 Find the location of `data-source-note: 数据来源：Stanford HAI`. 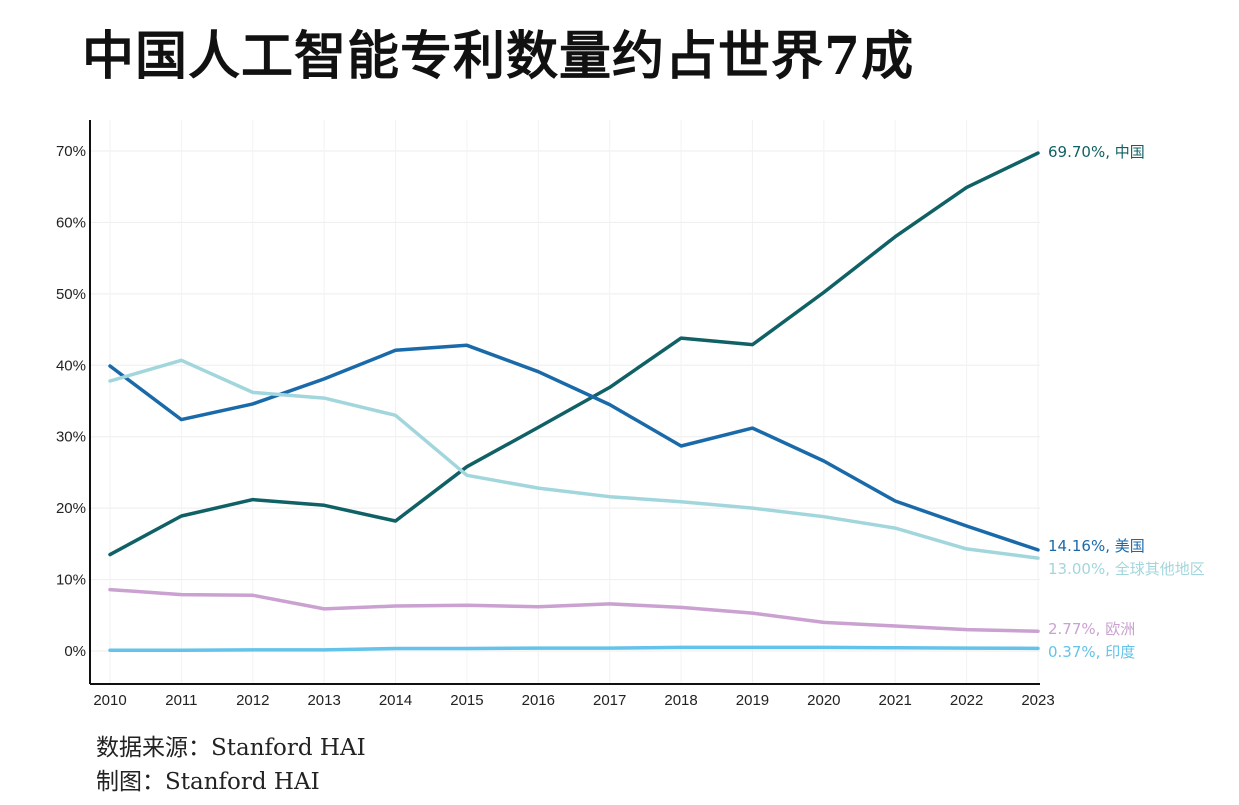

data-source-note: 数据来源：Stanford HAI is located at coordinates (231, 748).